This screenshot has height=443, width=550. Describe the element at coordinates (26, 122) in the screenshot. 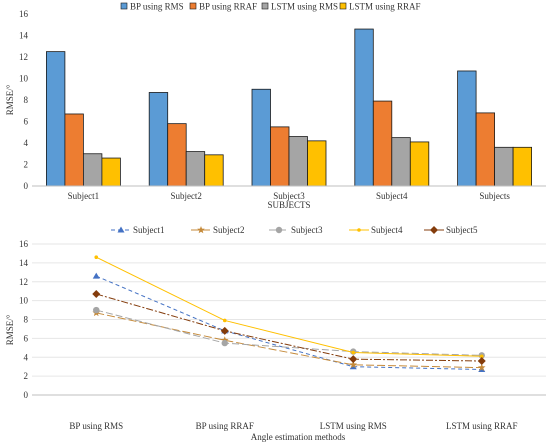

I see `bar-chart-y-tick-label: 6` at that location.